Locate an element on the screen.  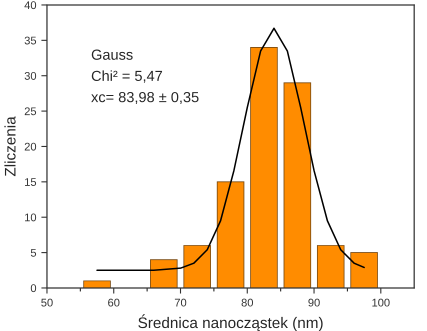
x-tick-label: 100 is located at coordinates (381, 302).